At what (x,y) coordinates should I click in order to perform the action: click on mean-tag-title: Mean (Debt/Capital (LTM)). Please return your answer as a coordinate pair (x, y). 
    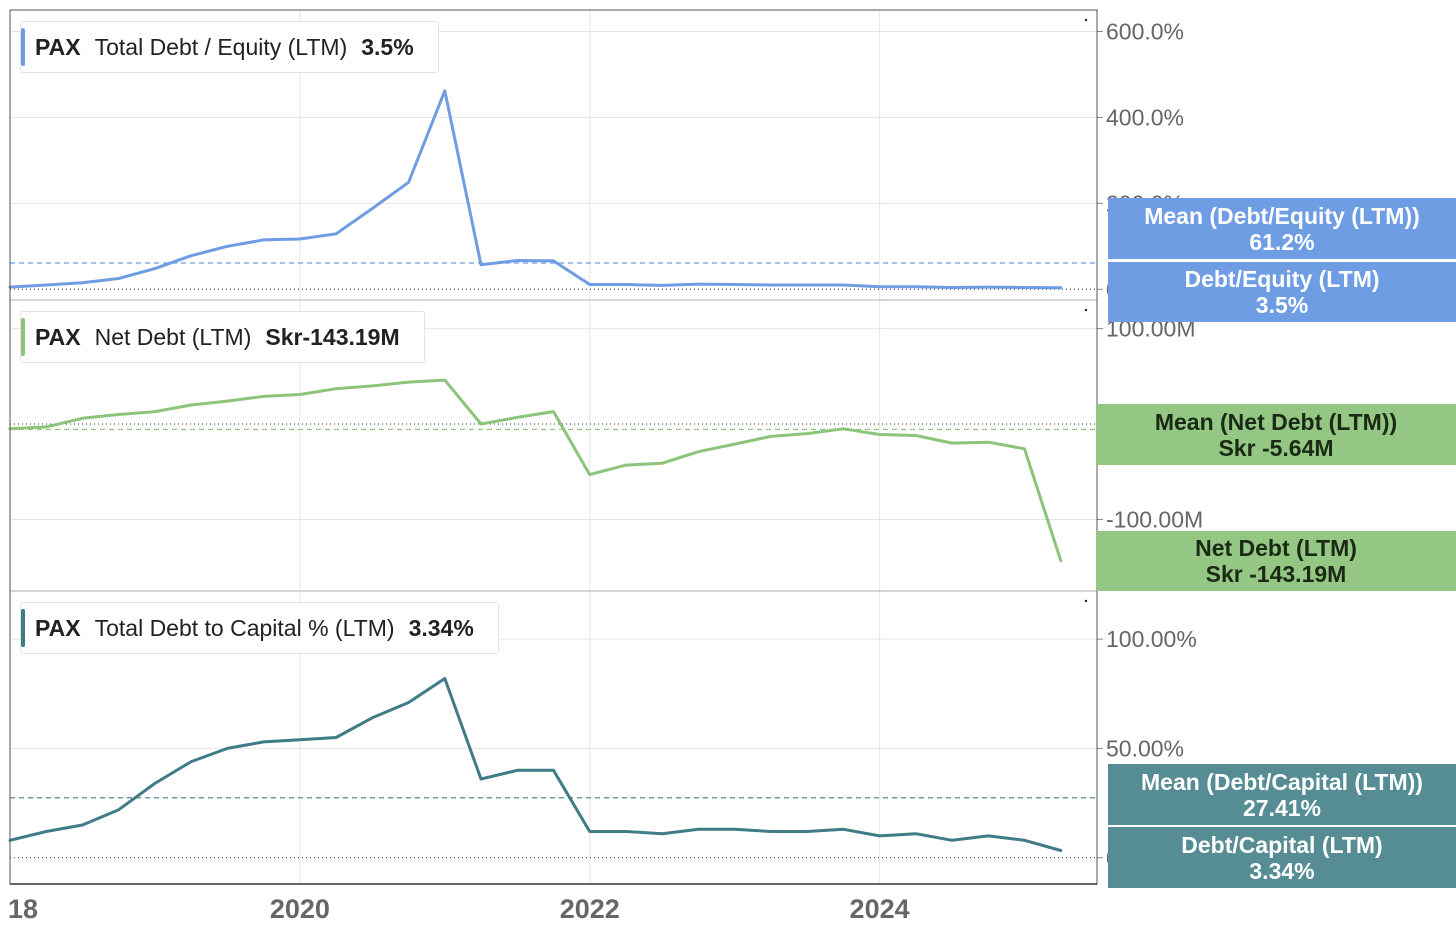
    Looking at the image, I should click on (1282, 781).